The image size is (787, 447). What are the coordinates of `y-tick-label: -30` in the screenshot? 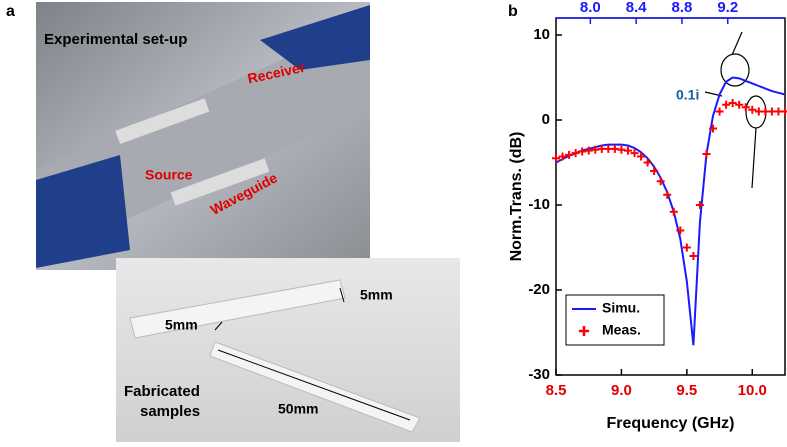 It's located at (539, 374).